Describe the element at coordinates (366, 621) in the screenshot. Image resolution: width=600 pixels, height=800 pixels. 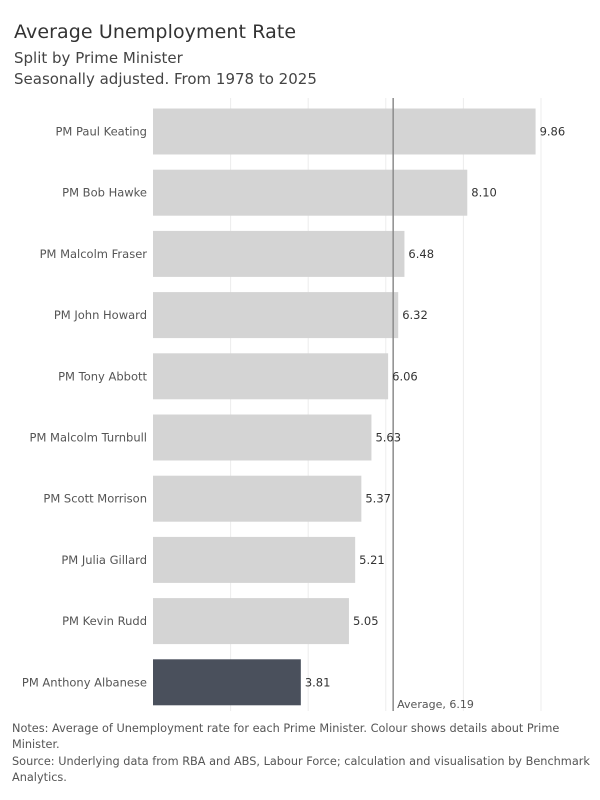
I see `value-label: 5.05` at that location.